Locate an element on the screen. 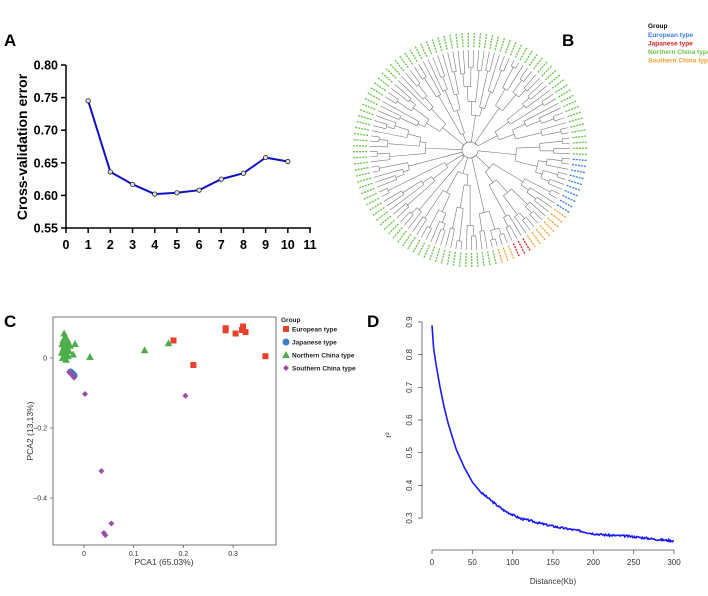 The width and height of the screenshot is (708, 596). x-axis-label: PCA1 (65.03%) is located at coordinates (163, 562).